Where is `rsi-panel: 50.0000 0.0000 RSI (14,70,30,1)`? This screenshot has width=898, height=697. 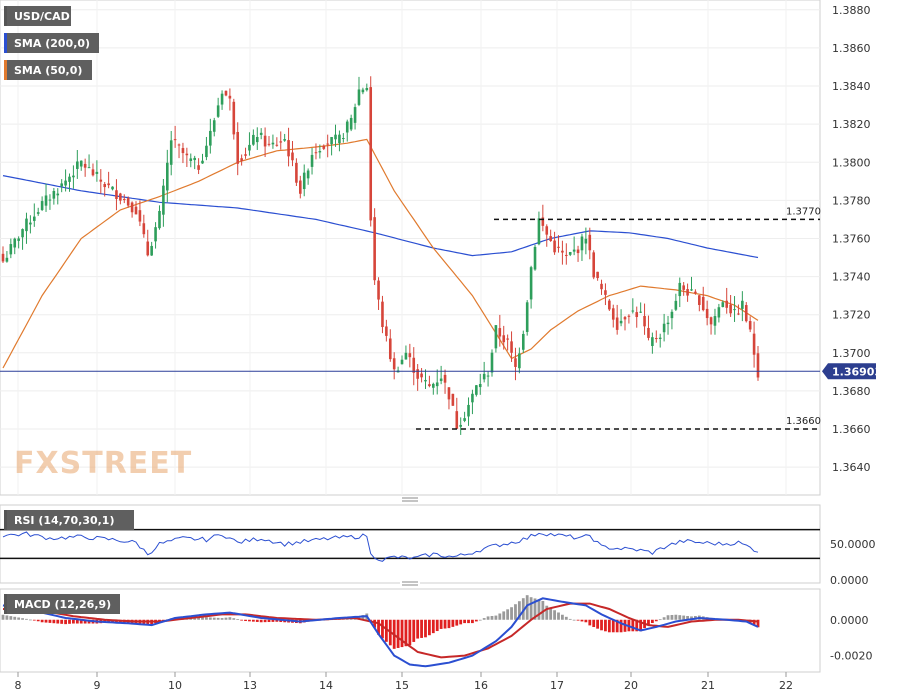 rsi-panel: 50.0000 0.0000 RSI (14,70,30,1) is located at coordinates (438, 545).